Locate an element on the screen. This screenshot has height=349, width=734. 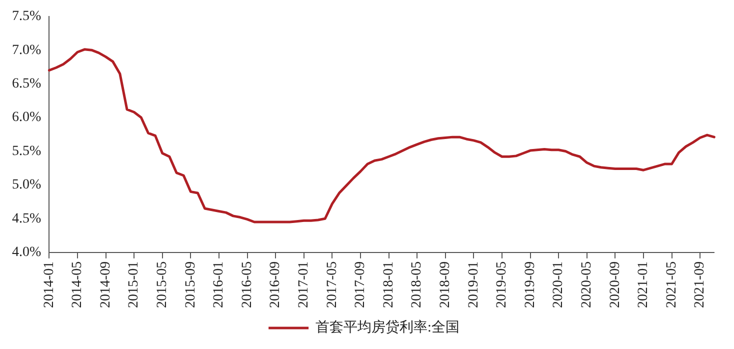
x-tick-label: 2021-09 is located at coordinates (700, 284).